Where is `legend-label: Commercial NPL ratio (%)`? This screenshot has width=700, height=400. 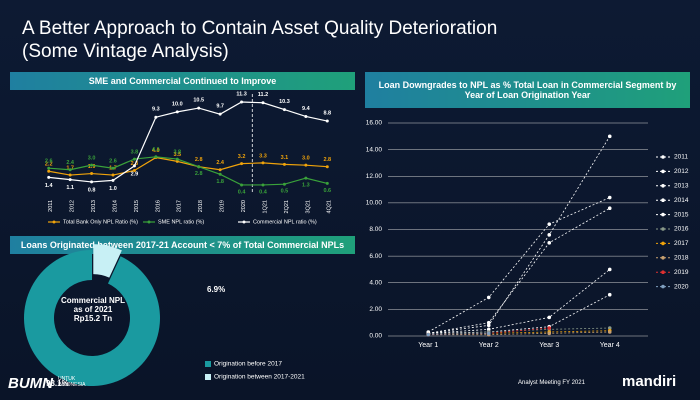
legend-label: Commercial NPL ratio (%) is located at coordinates (285, 222).